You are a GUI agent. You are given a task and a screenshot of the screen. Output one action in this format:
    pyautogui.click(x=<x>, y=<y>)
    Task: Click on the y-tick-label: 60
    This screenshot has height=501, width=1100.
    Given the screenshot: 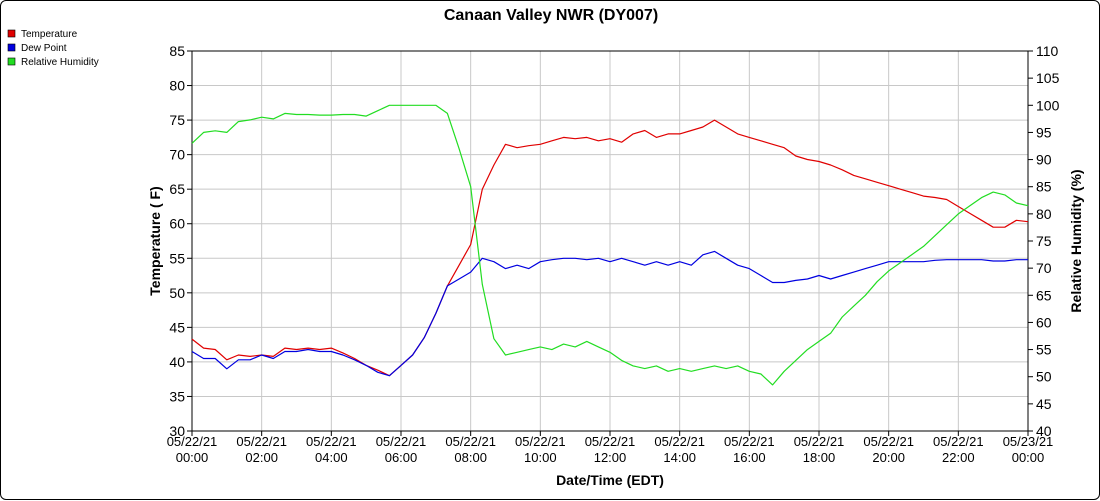 What is the action you would take?
    pyautogui.click(x=177, y=224)
    